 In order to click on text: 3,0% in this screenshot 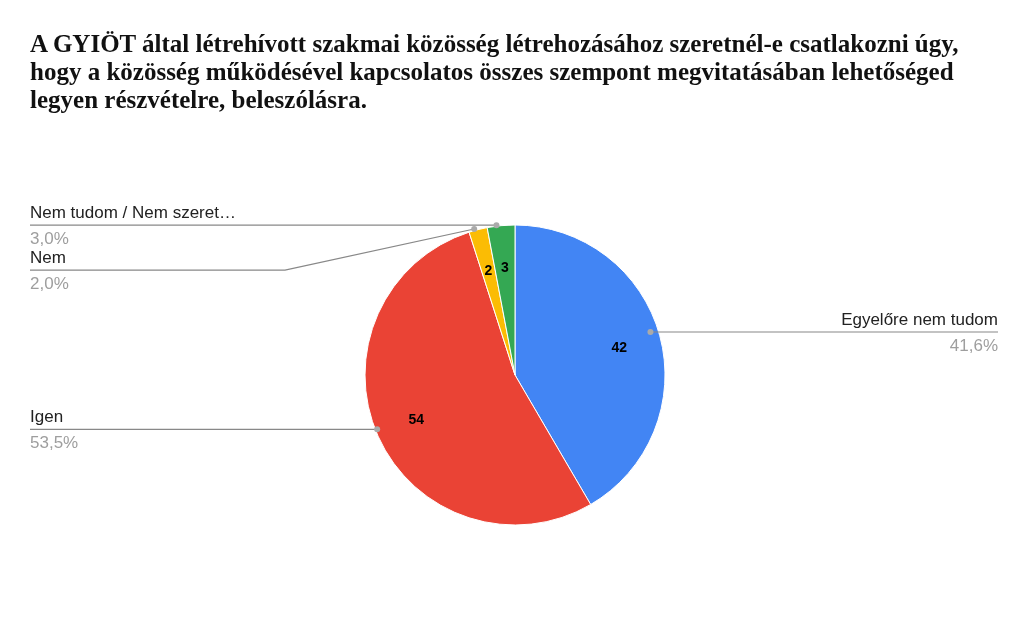, I will do `click(49, 239)`.